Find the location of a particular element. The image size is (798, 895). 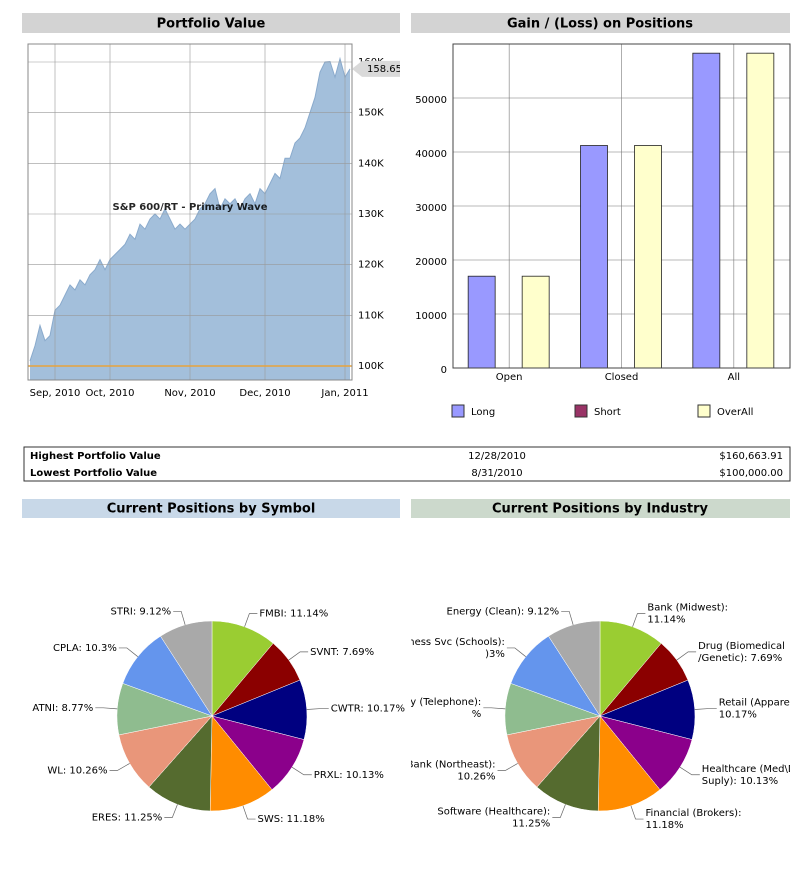

y-tick-label: 130K is located at coordinates (371, 214).